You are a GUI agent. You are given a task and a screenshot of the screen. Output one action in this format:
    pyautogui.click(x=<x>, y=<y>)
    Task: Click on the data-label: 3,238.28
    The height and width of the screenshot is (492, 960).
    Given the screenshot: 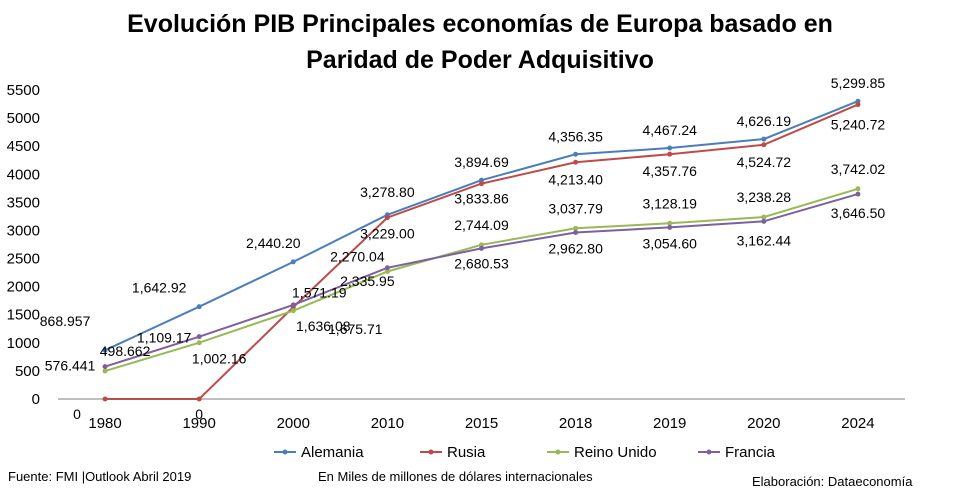 What is the action you would take?
    pyautogui.click(x=764, y=197)
    